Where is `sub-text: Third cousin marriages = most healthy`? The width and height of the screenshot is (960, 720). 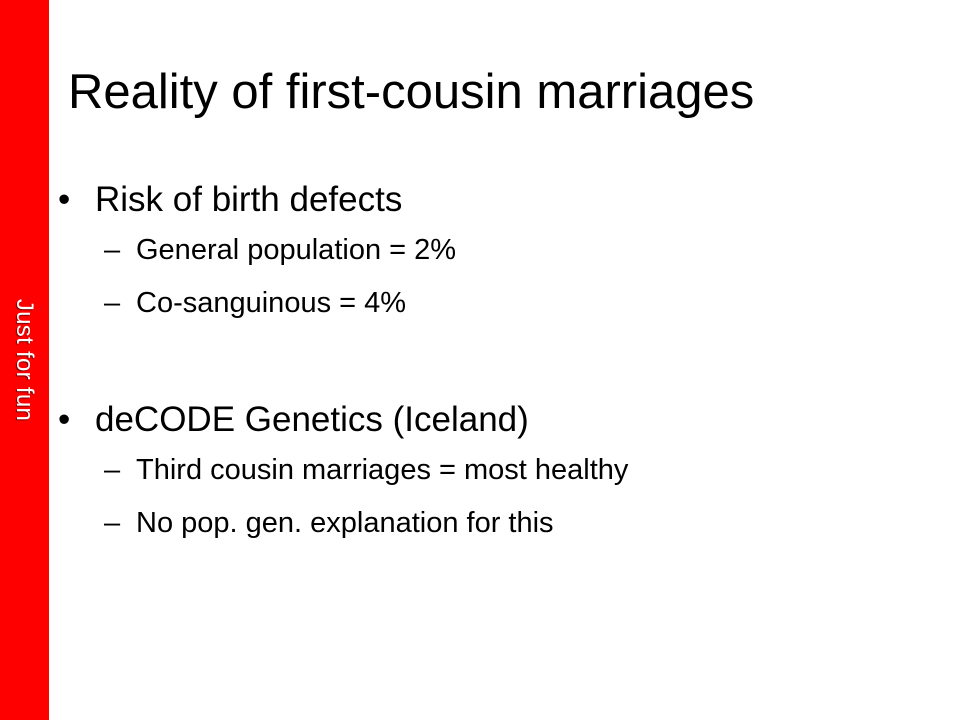 sub-text: Third cousin marriages = most healthy is located at coordinates (382, 470).